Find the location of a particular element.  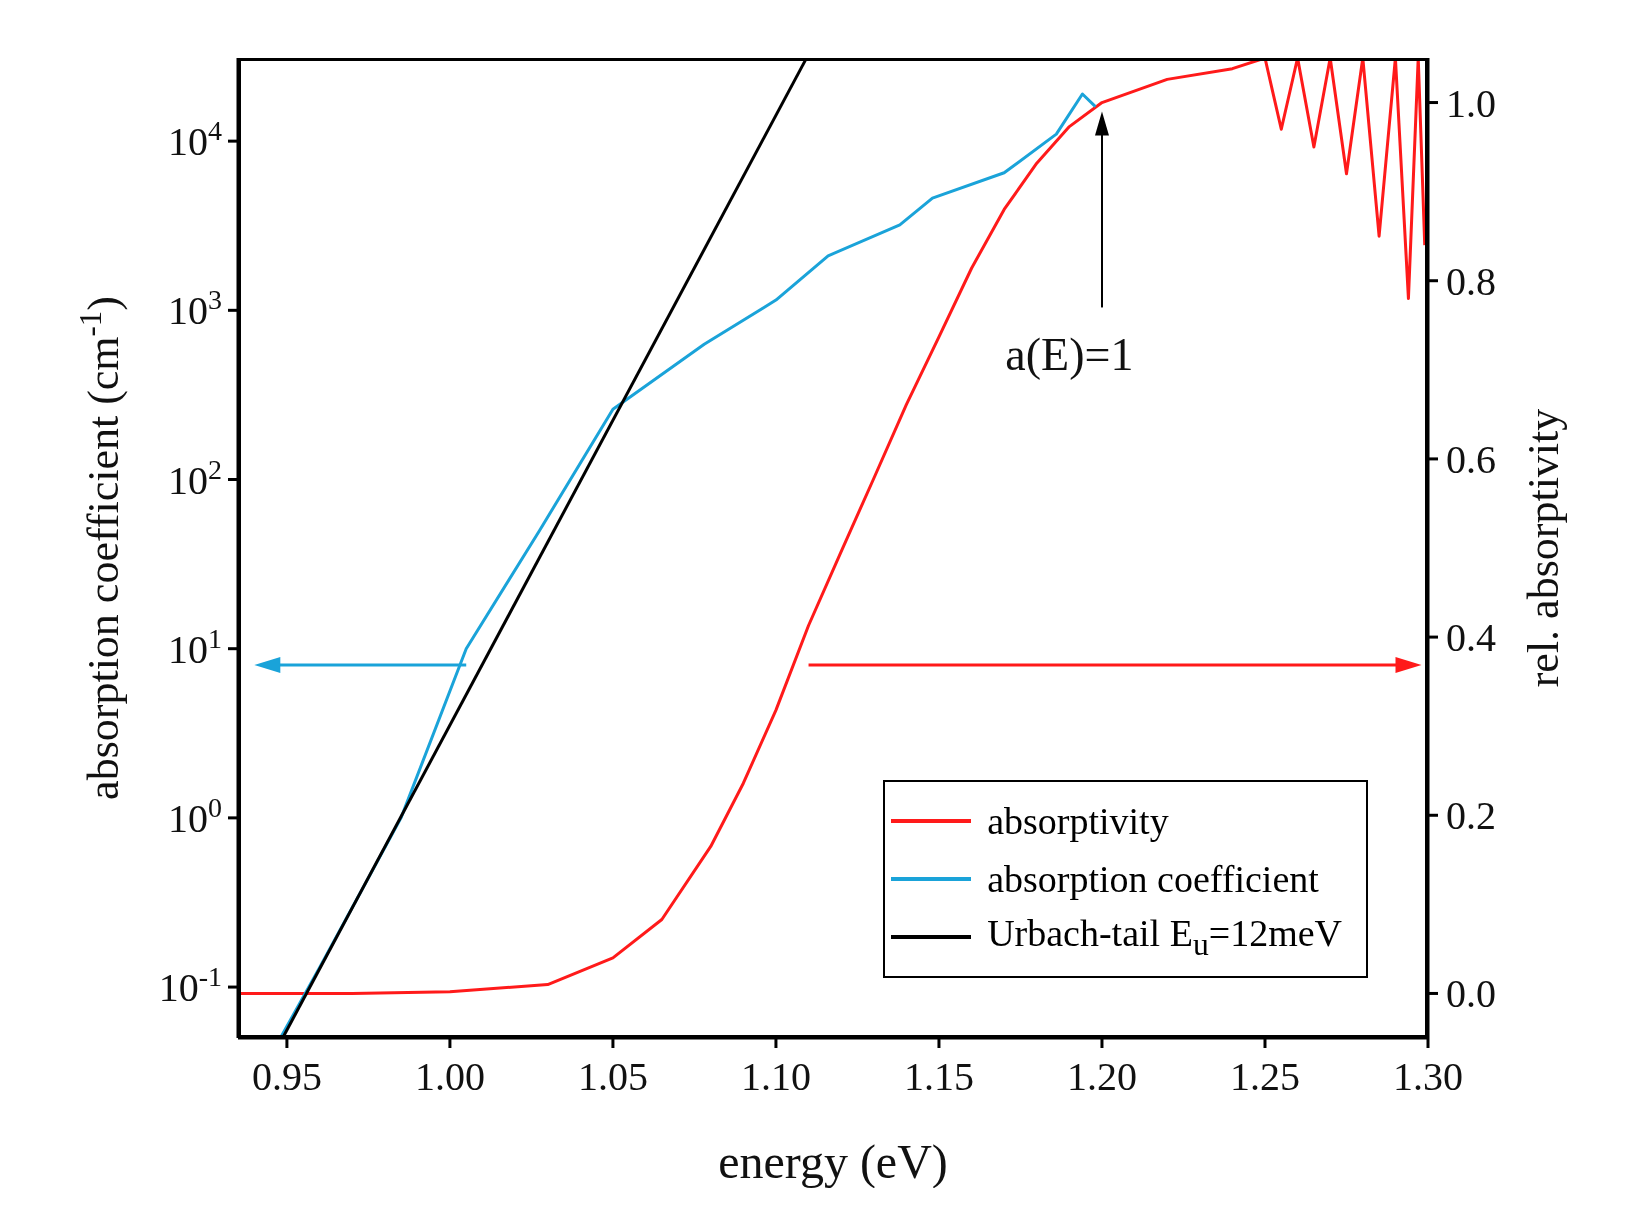

x-tick-label: 1.25 is located at coordinates (1264, 1076).